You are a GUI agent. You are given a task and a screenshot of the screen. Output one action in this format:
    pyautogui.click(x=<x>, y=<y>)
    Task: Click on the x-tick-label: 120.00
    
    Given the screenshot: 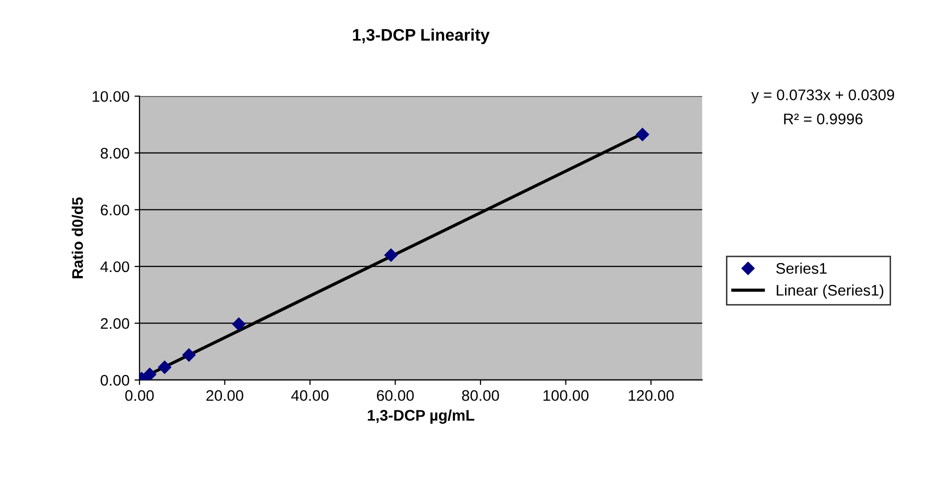 What is the action you would take?
    pyautogui.click(x=651, y=395)
    